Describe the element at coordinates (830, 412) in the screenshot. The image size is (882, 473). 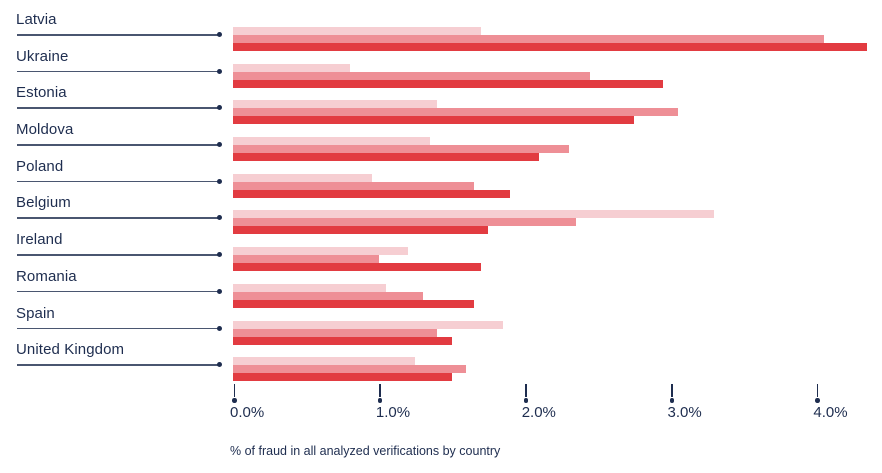
I see `axis-tick-label: 4.0%` at that location.